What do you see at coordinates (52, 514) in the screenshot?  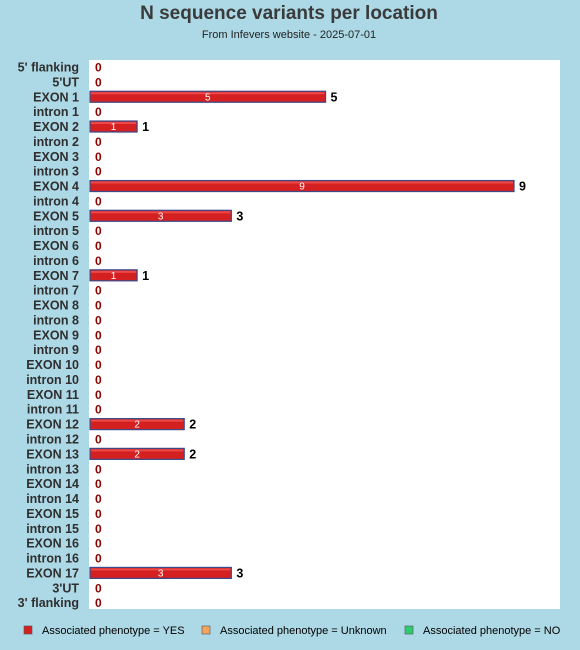 I see `category-label-exon-15: EXON 15` at bounding box center [52, 514].